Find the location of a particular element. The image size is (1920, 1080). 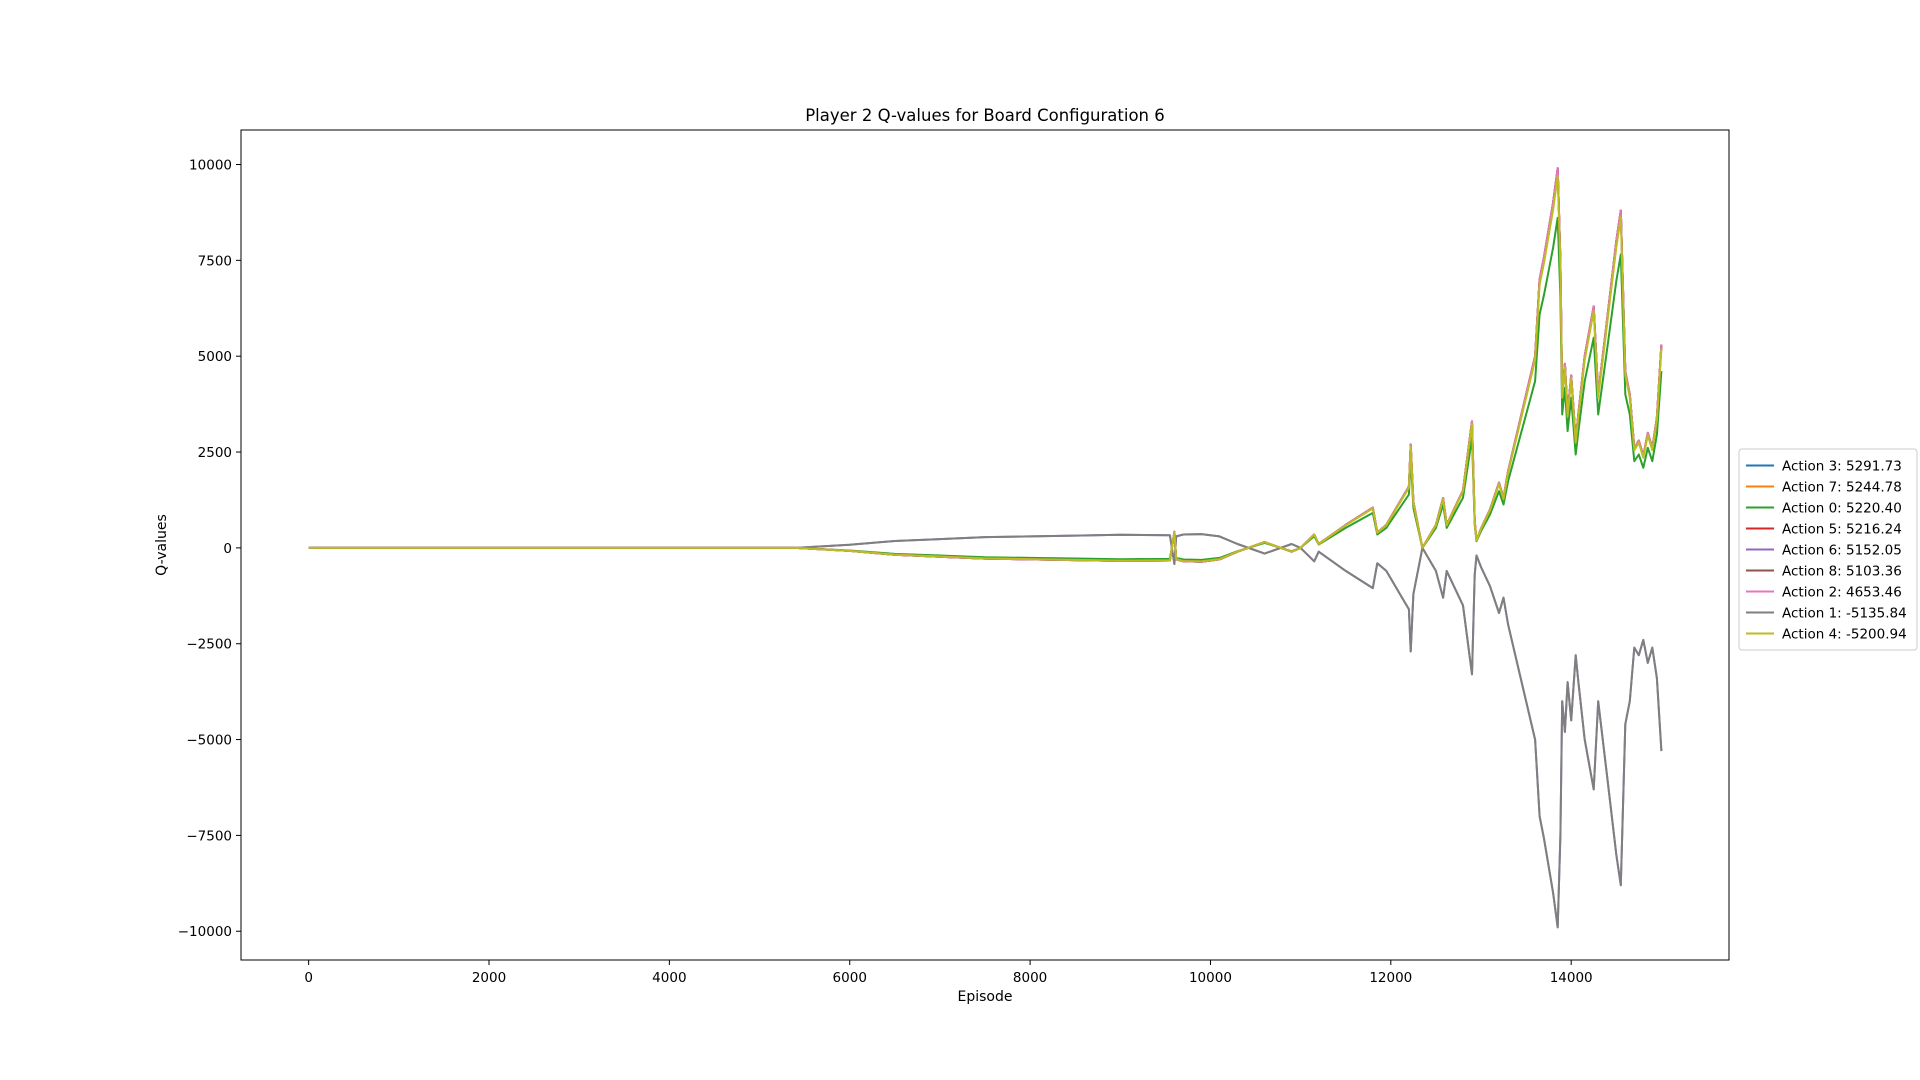

y-tick-label: 0 is located at coordinates (227, 549).